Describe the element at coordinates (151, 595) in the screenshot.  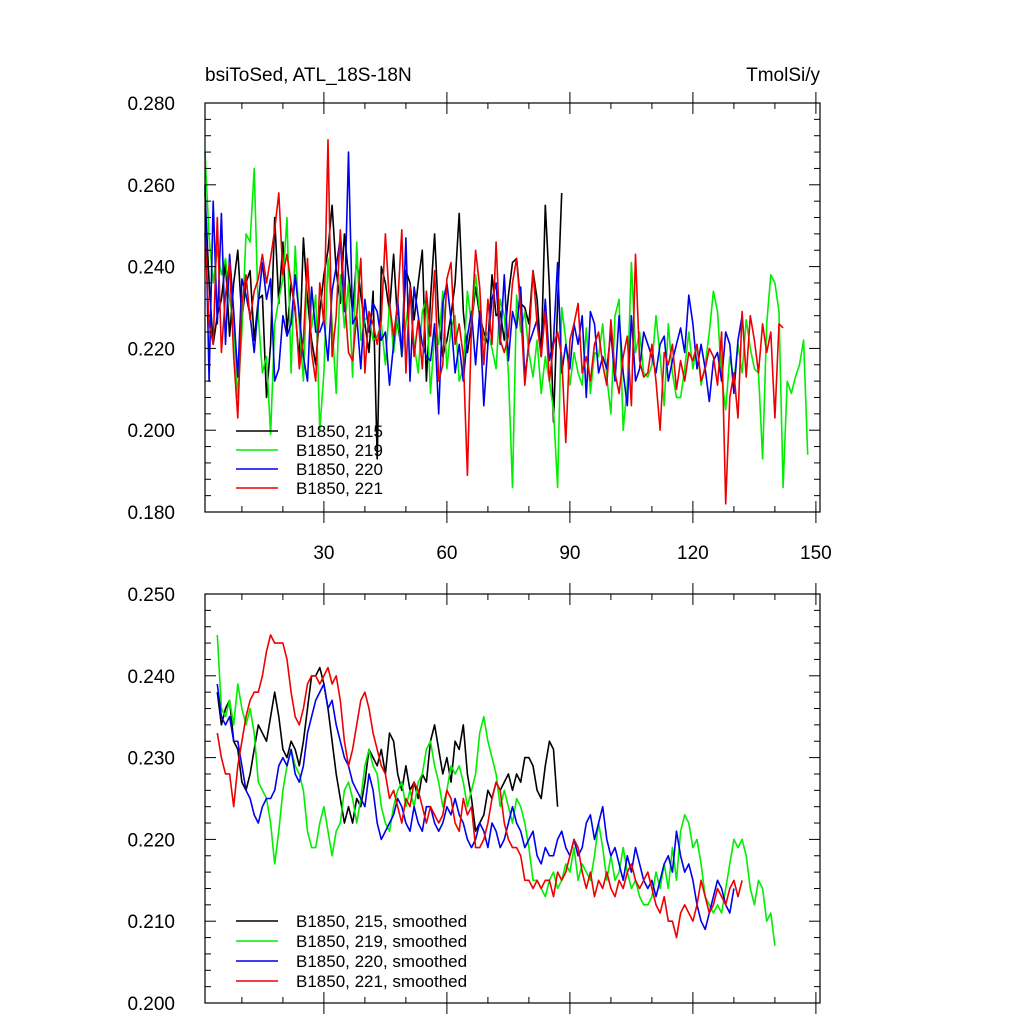
I see `y-tick-label: 0.250` at that location.